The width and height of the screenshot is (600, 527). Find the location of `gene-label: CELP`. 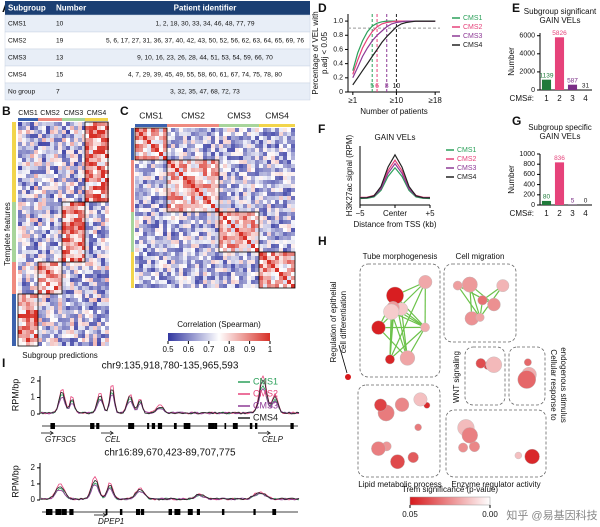

gene-label: CELP is located at coordinates (273, 439).